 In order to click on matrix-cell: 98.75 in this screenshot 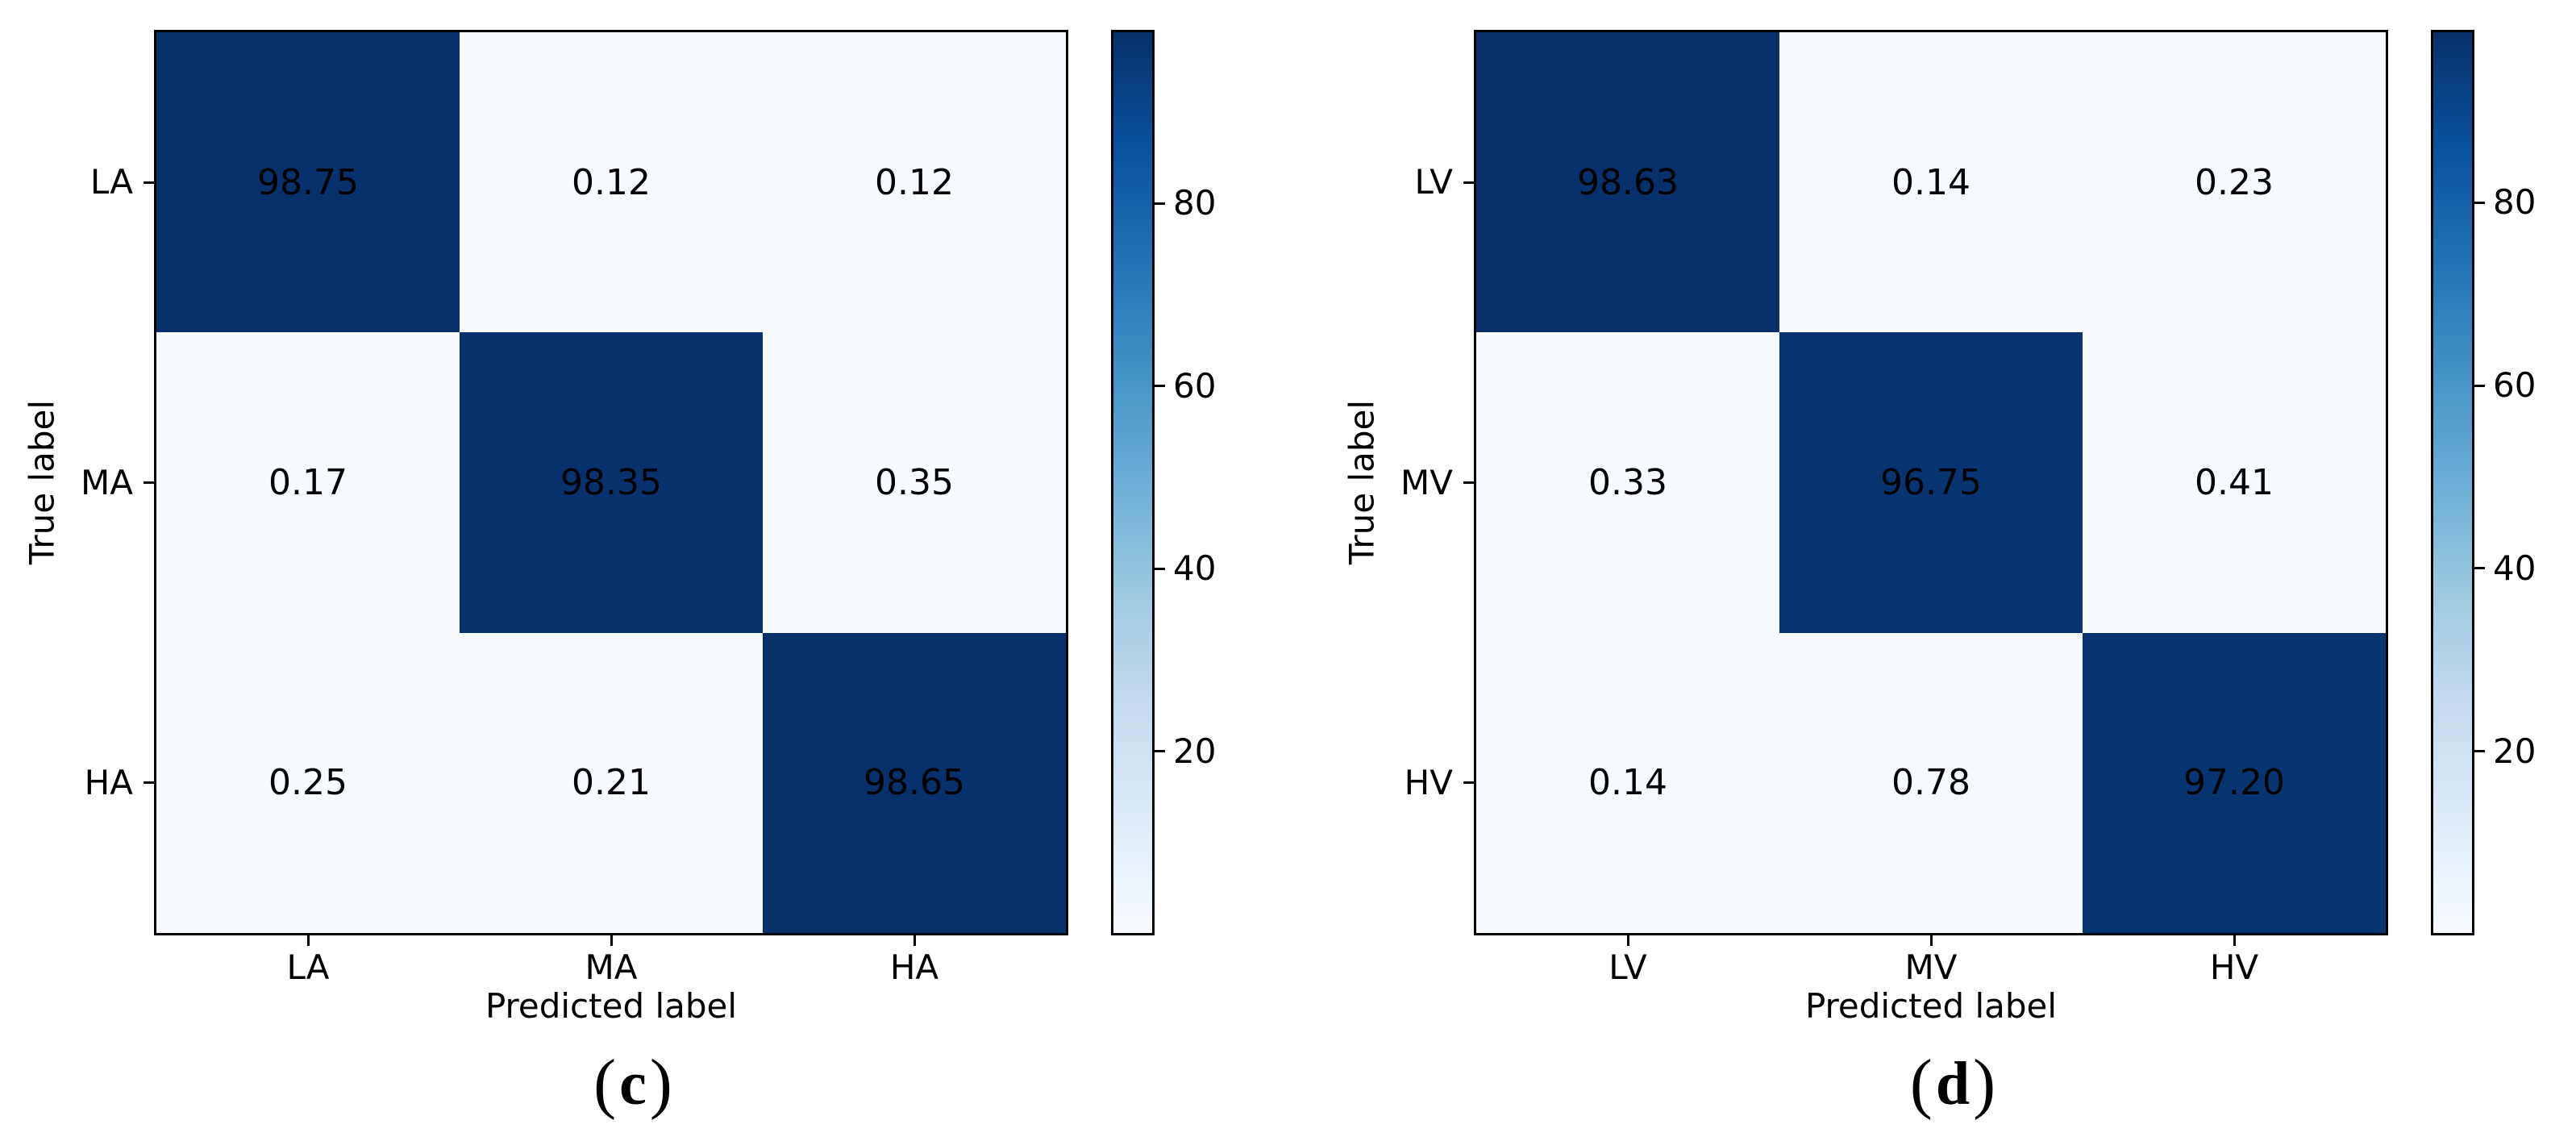, I will do `click(308, 182)`.